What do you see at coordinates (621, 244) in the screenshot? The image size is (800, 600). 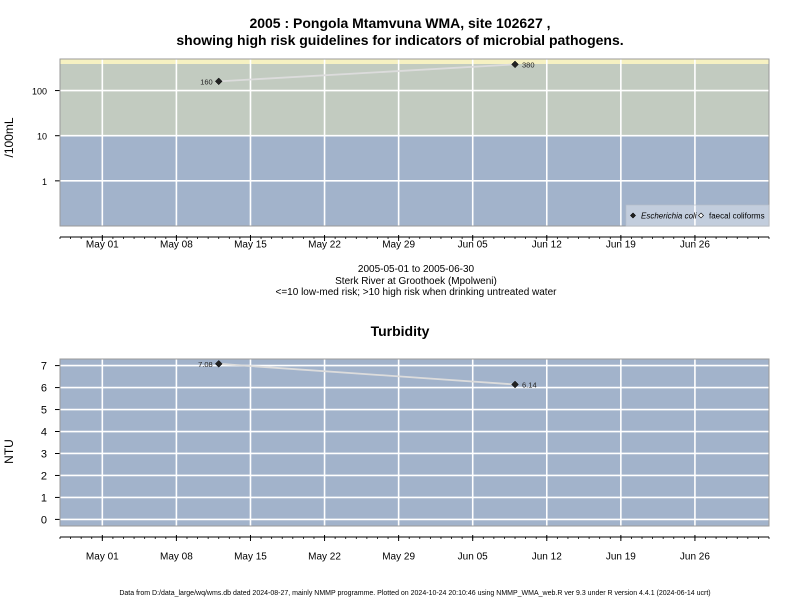 I see `chart-1-x-tick-label: Jun 19` at bounding box center [621, 244].